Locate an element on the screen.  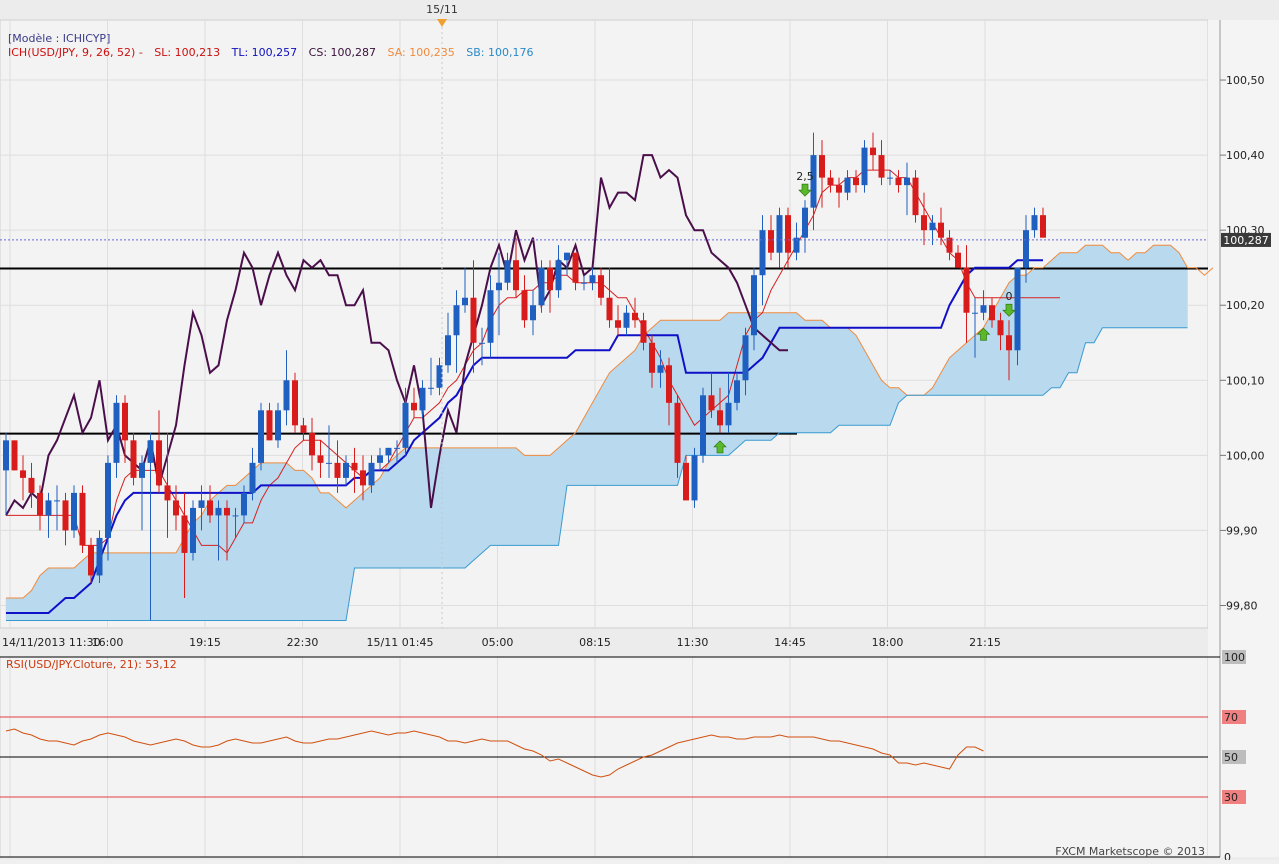
y-tick-label: 99,80 is located at coordinates (1242, 605).